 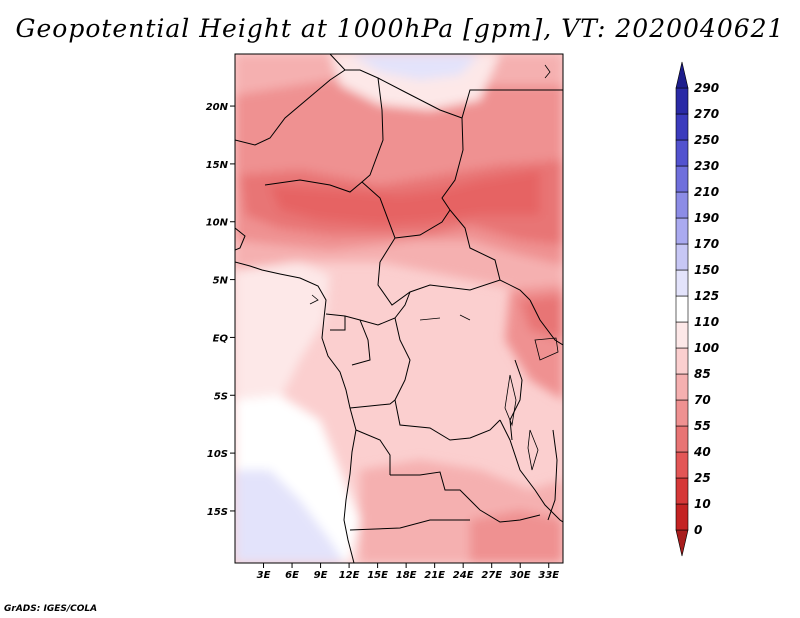 What do you see at coordinates (702, 374) in the screenshot?
I see `colorbar-label: 85` at bounding box center [702, 374].